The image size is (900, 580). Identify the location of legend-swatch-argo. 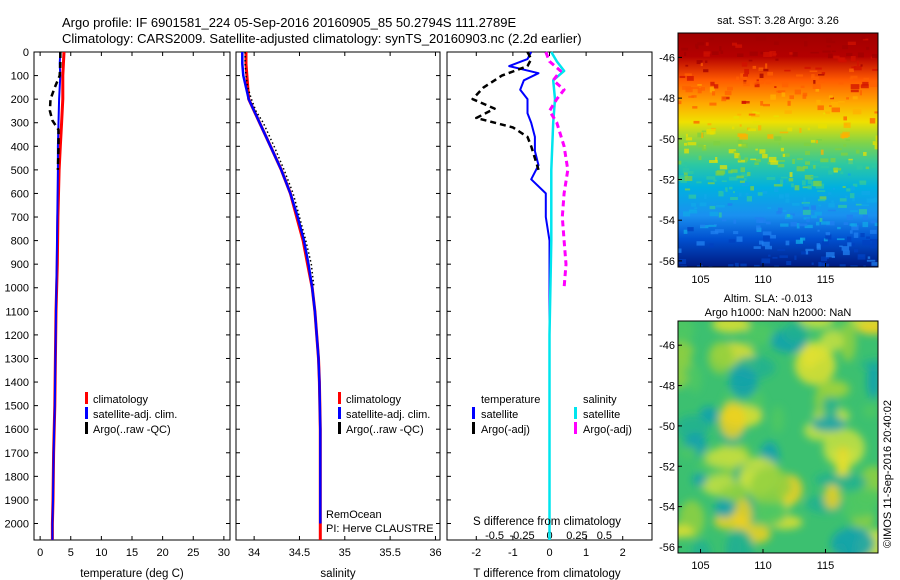
(339, 428).